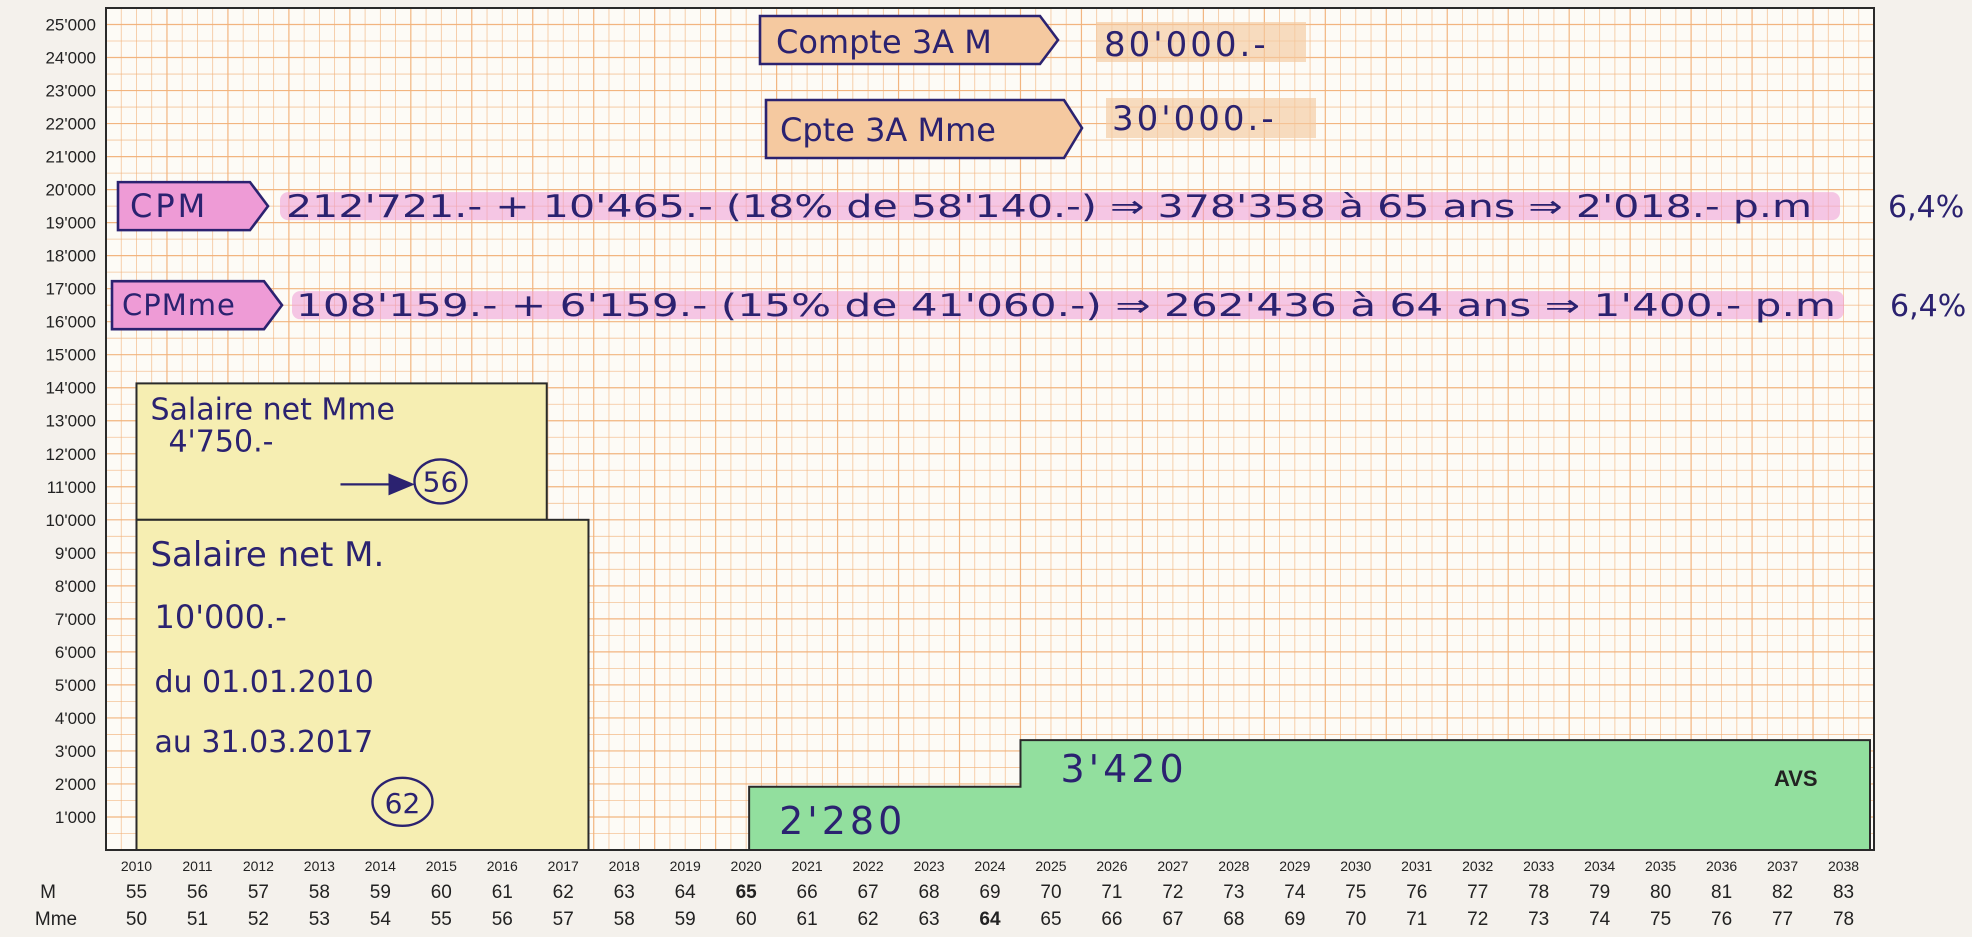 The image size is (1972, 937). I want to click on x-tick-label: 2012, so click(258, 866).